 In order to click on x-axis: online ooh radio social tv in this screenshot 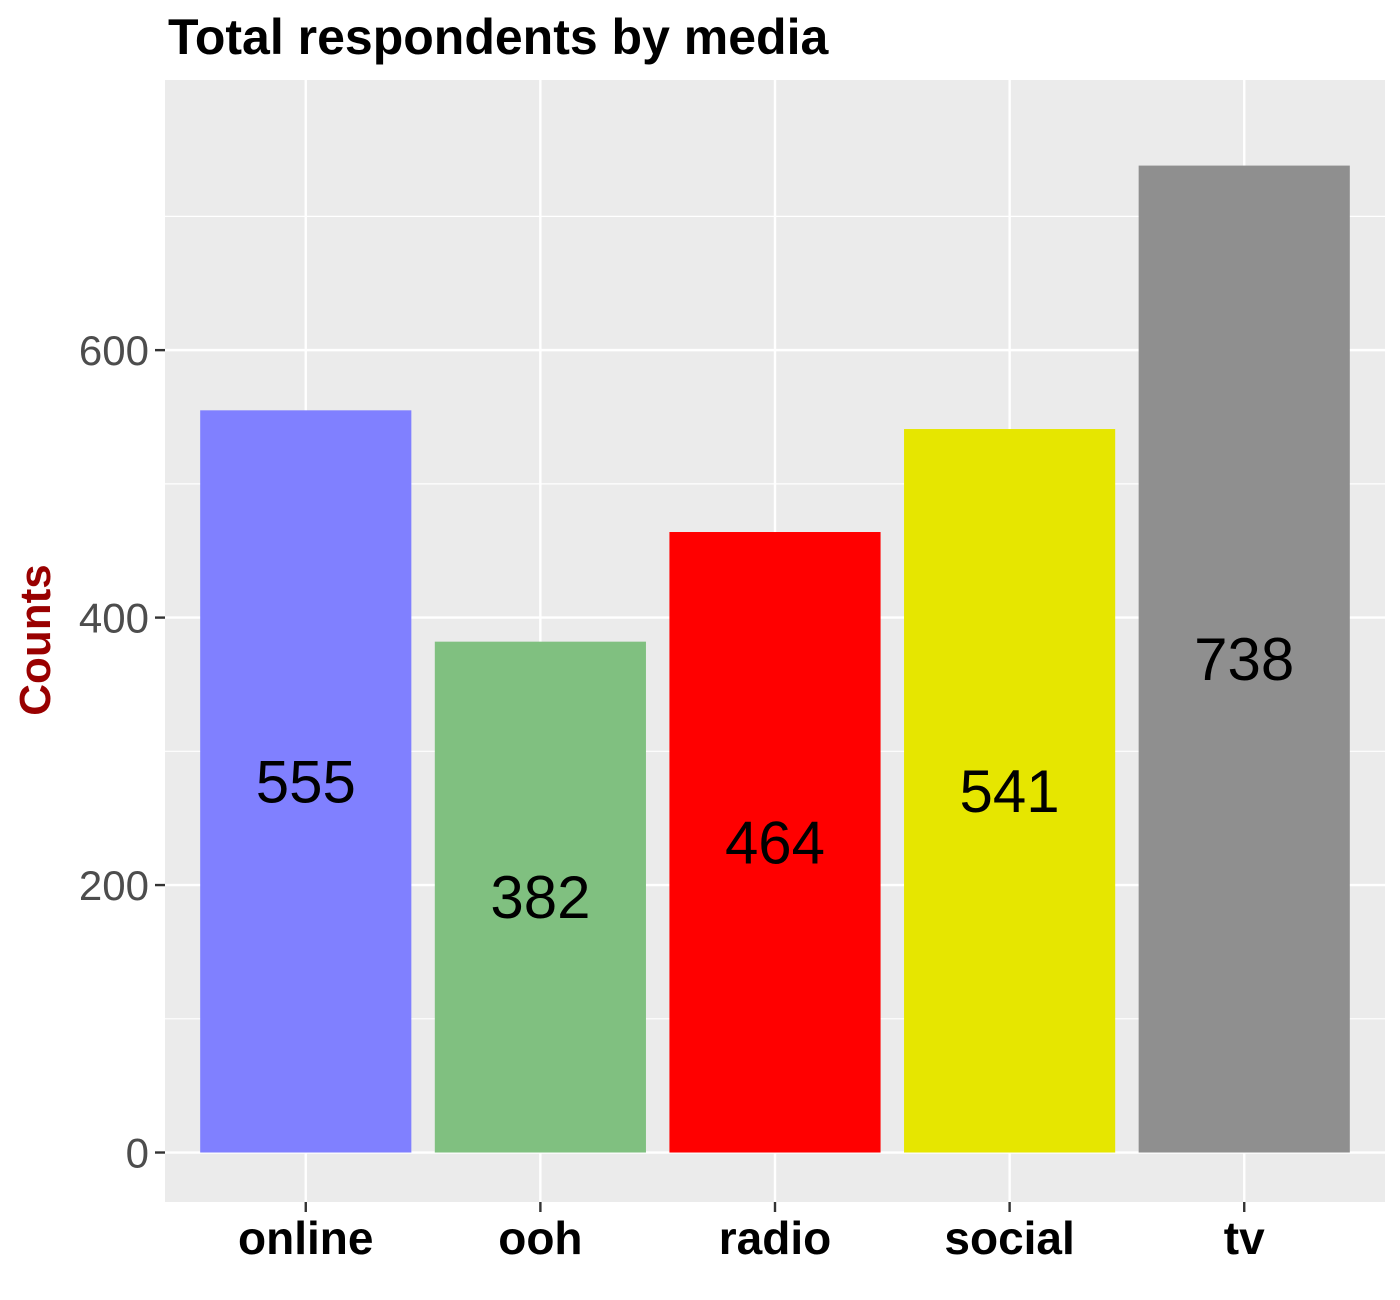, I will do `click(751, 1233)`.